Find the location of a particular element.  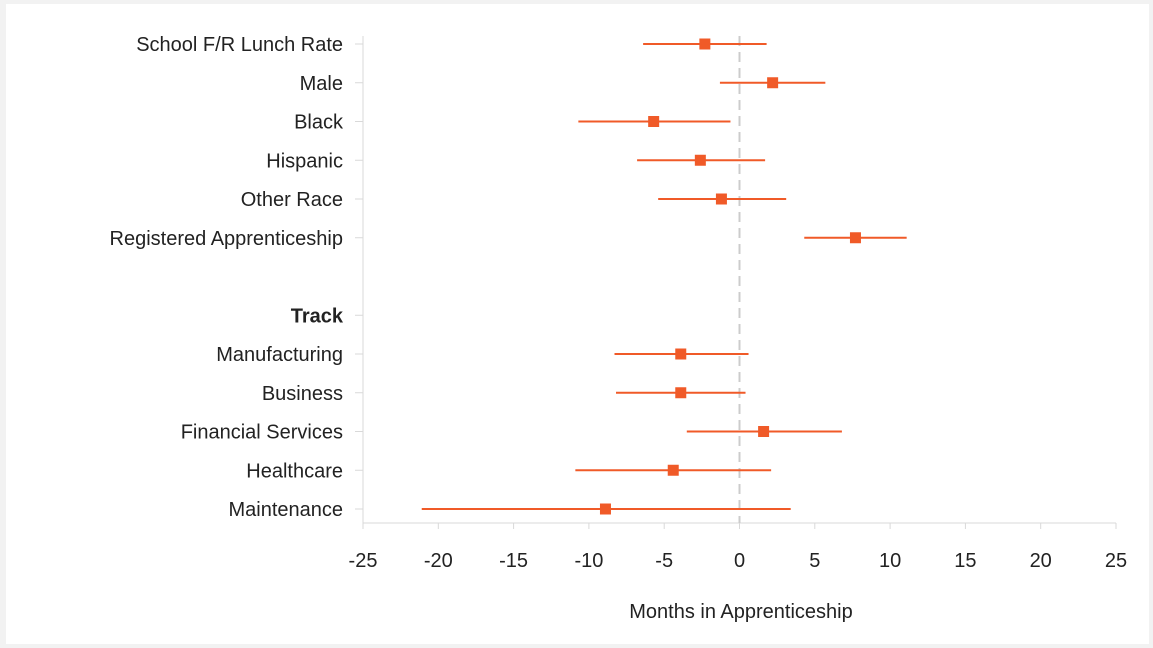

category-label: Male is located at coordinates (321, 84).